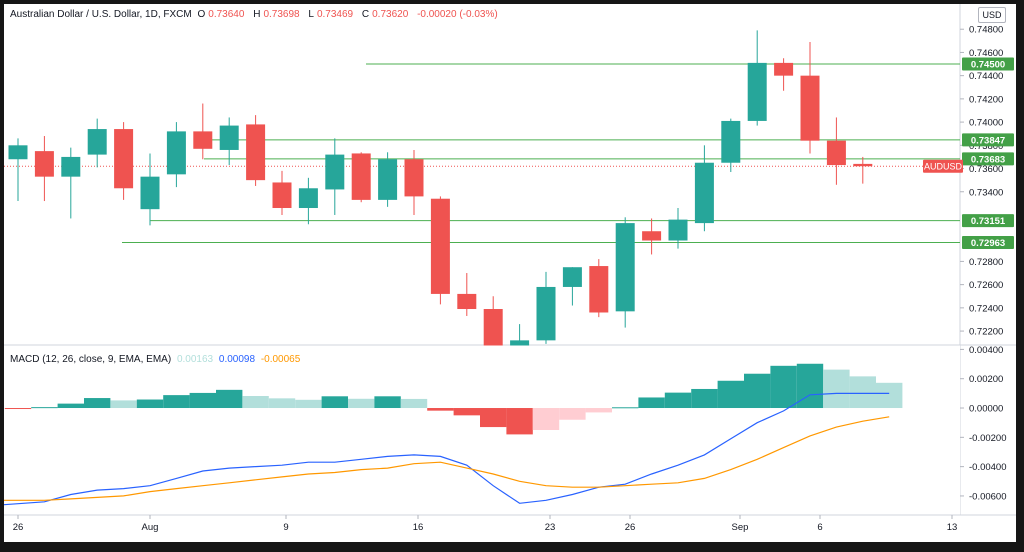 The height and width of the screenshot is (552, 1024). Describe the element at coordinates (988, 438) in the screenshot. I see `macd-tick-label: -0.00200` at that location.